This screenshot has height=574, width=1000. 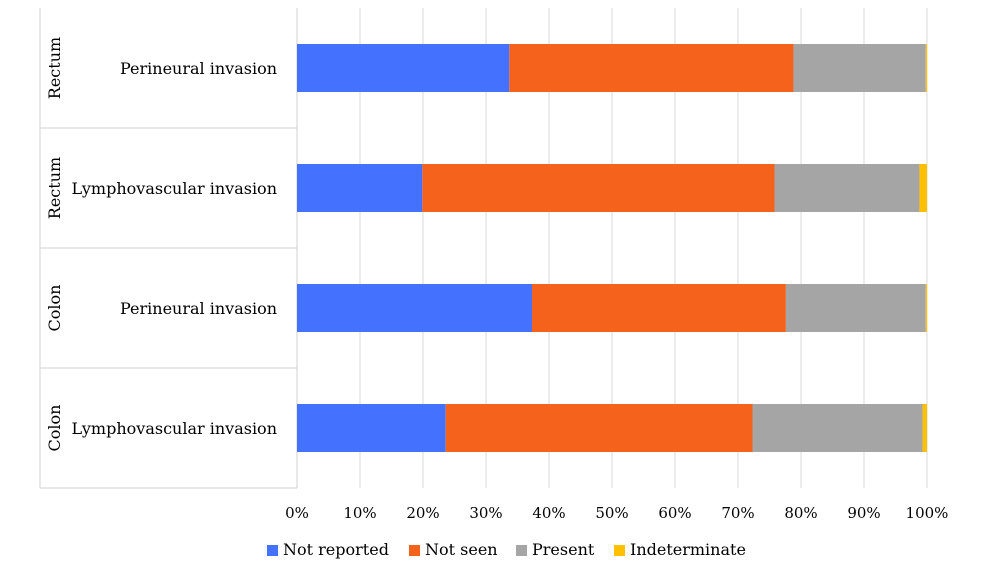 What do you see at coordinates (359, 513) in the screenshot?
I see `x-tick-label: 10%` at bounding box center [359, 513].